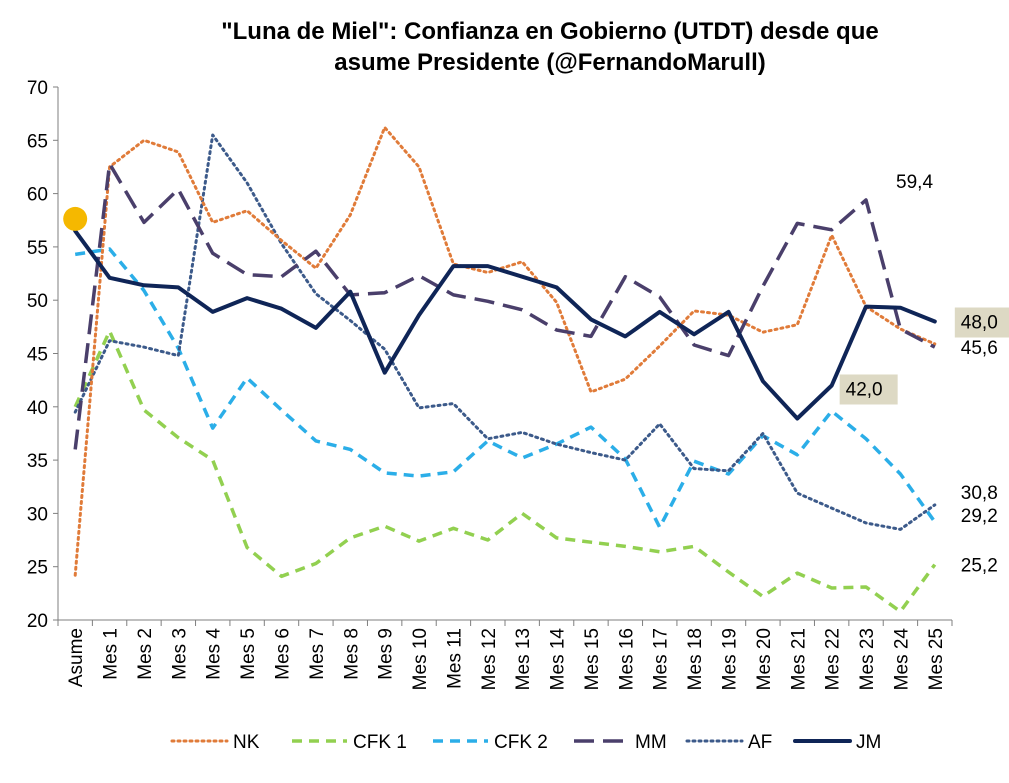  What do you see at coordinates (37, 461) in the screenshot?
I see `y-tick-label: 35` at bounding box center [37, 461].